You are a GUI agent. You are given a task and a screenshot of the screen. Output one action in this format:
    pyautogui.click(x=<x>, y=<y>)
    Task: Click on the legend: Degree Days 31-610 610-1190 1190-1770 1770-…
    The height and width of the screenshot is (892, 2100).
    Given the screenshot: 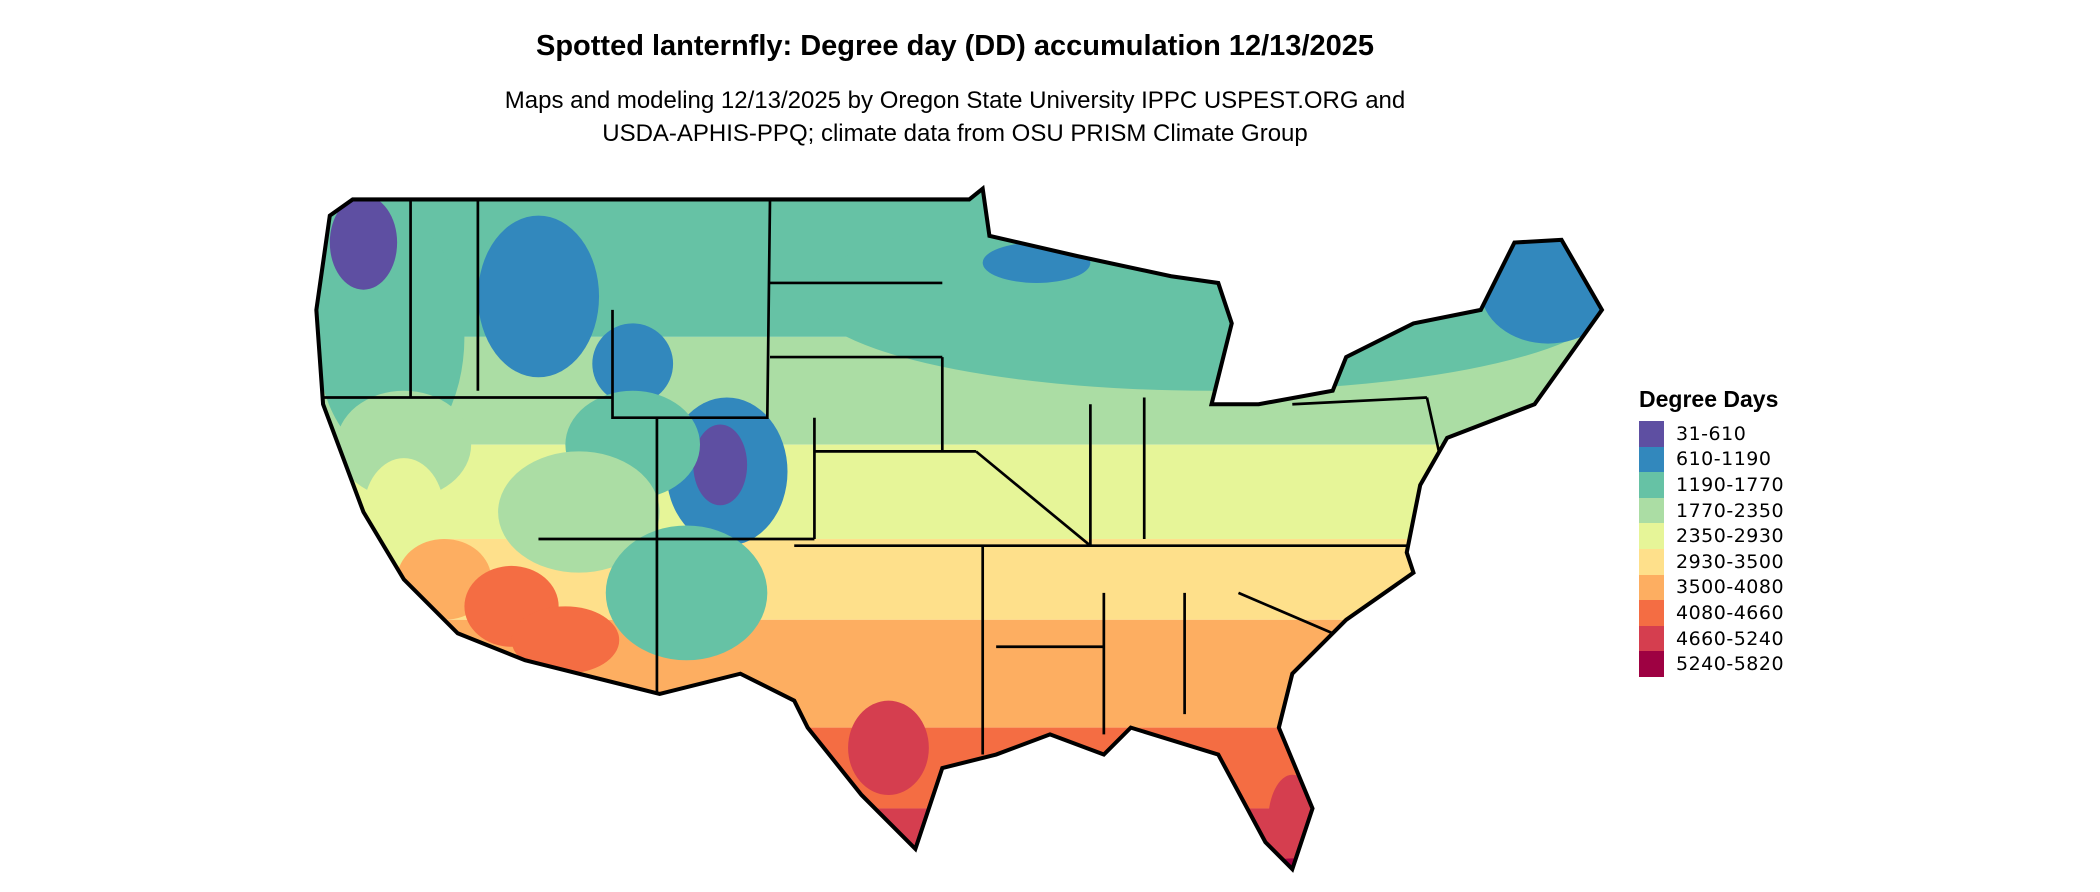 What is the action you would take?
    pyautogui.click(x=1711, y=531)
    